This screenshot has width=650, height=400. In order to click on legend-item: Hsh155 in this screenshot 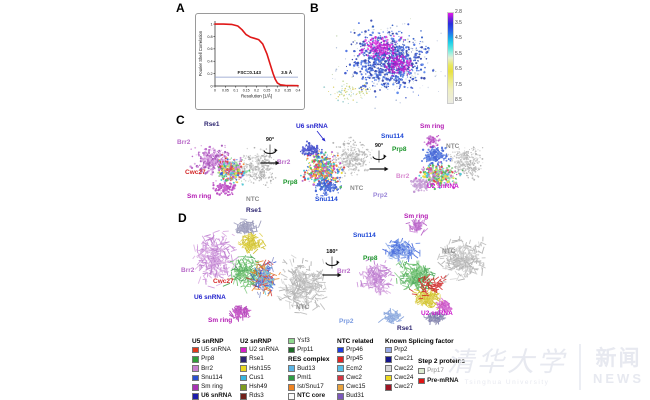, I will do `click(255, 368)`.